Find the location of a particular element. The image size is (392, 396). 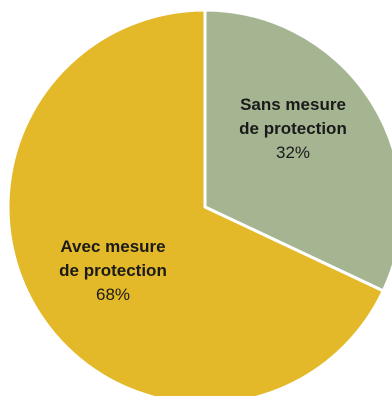

slice-2-label-line-1: Avec mesure is located at coordinates (112, 246).